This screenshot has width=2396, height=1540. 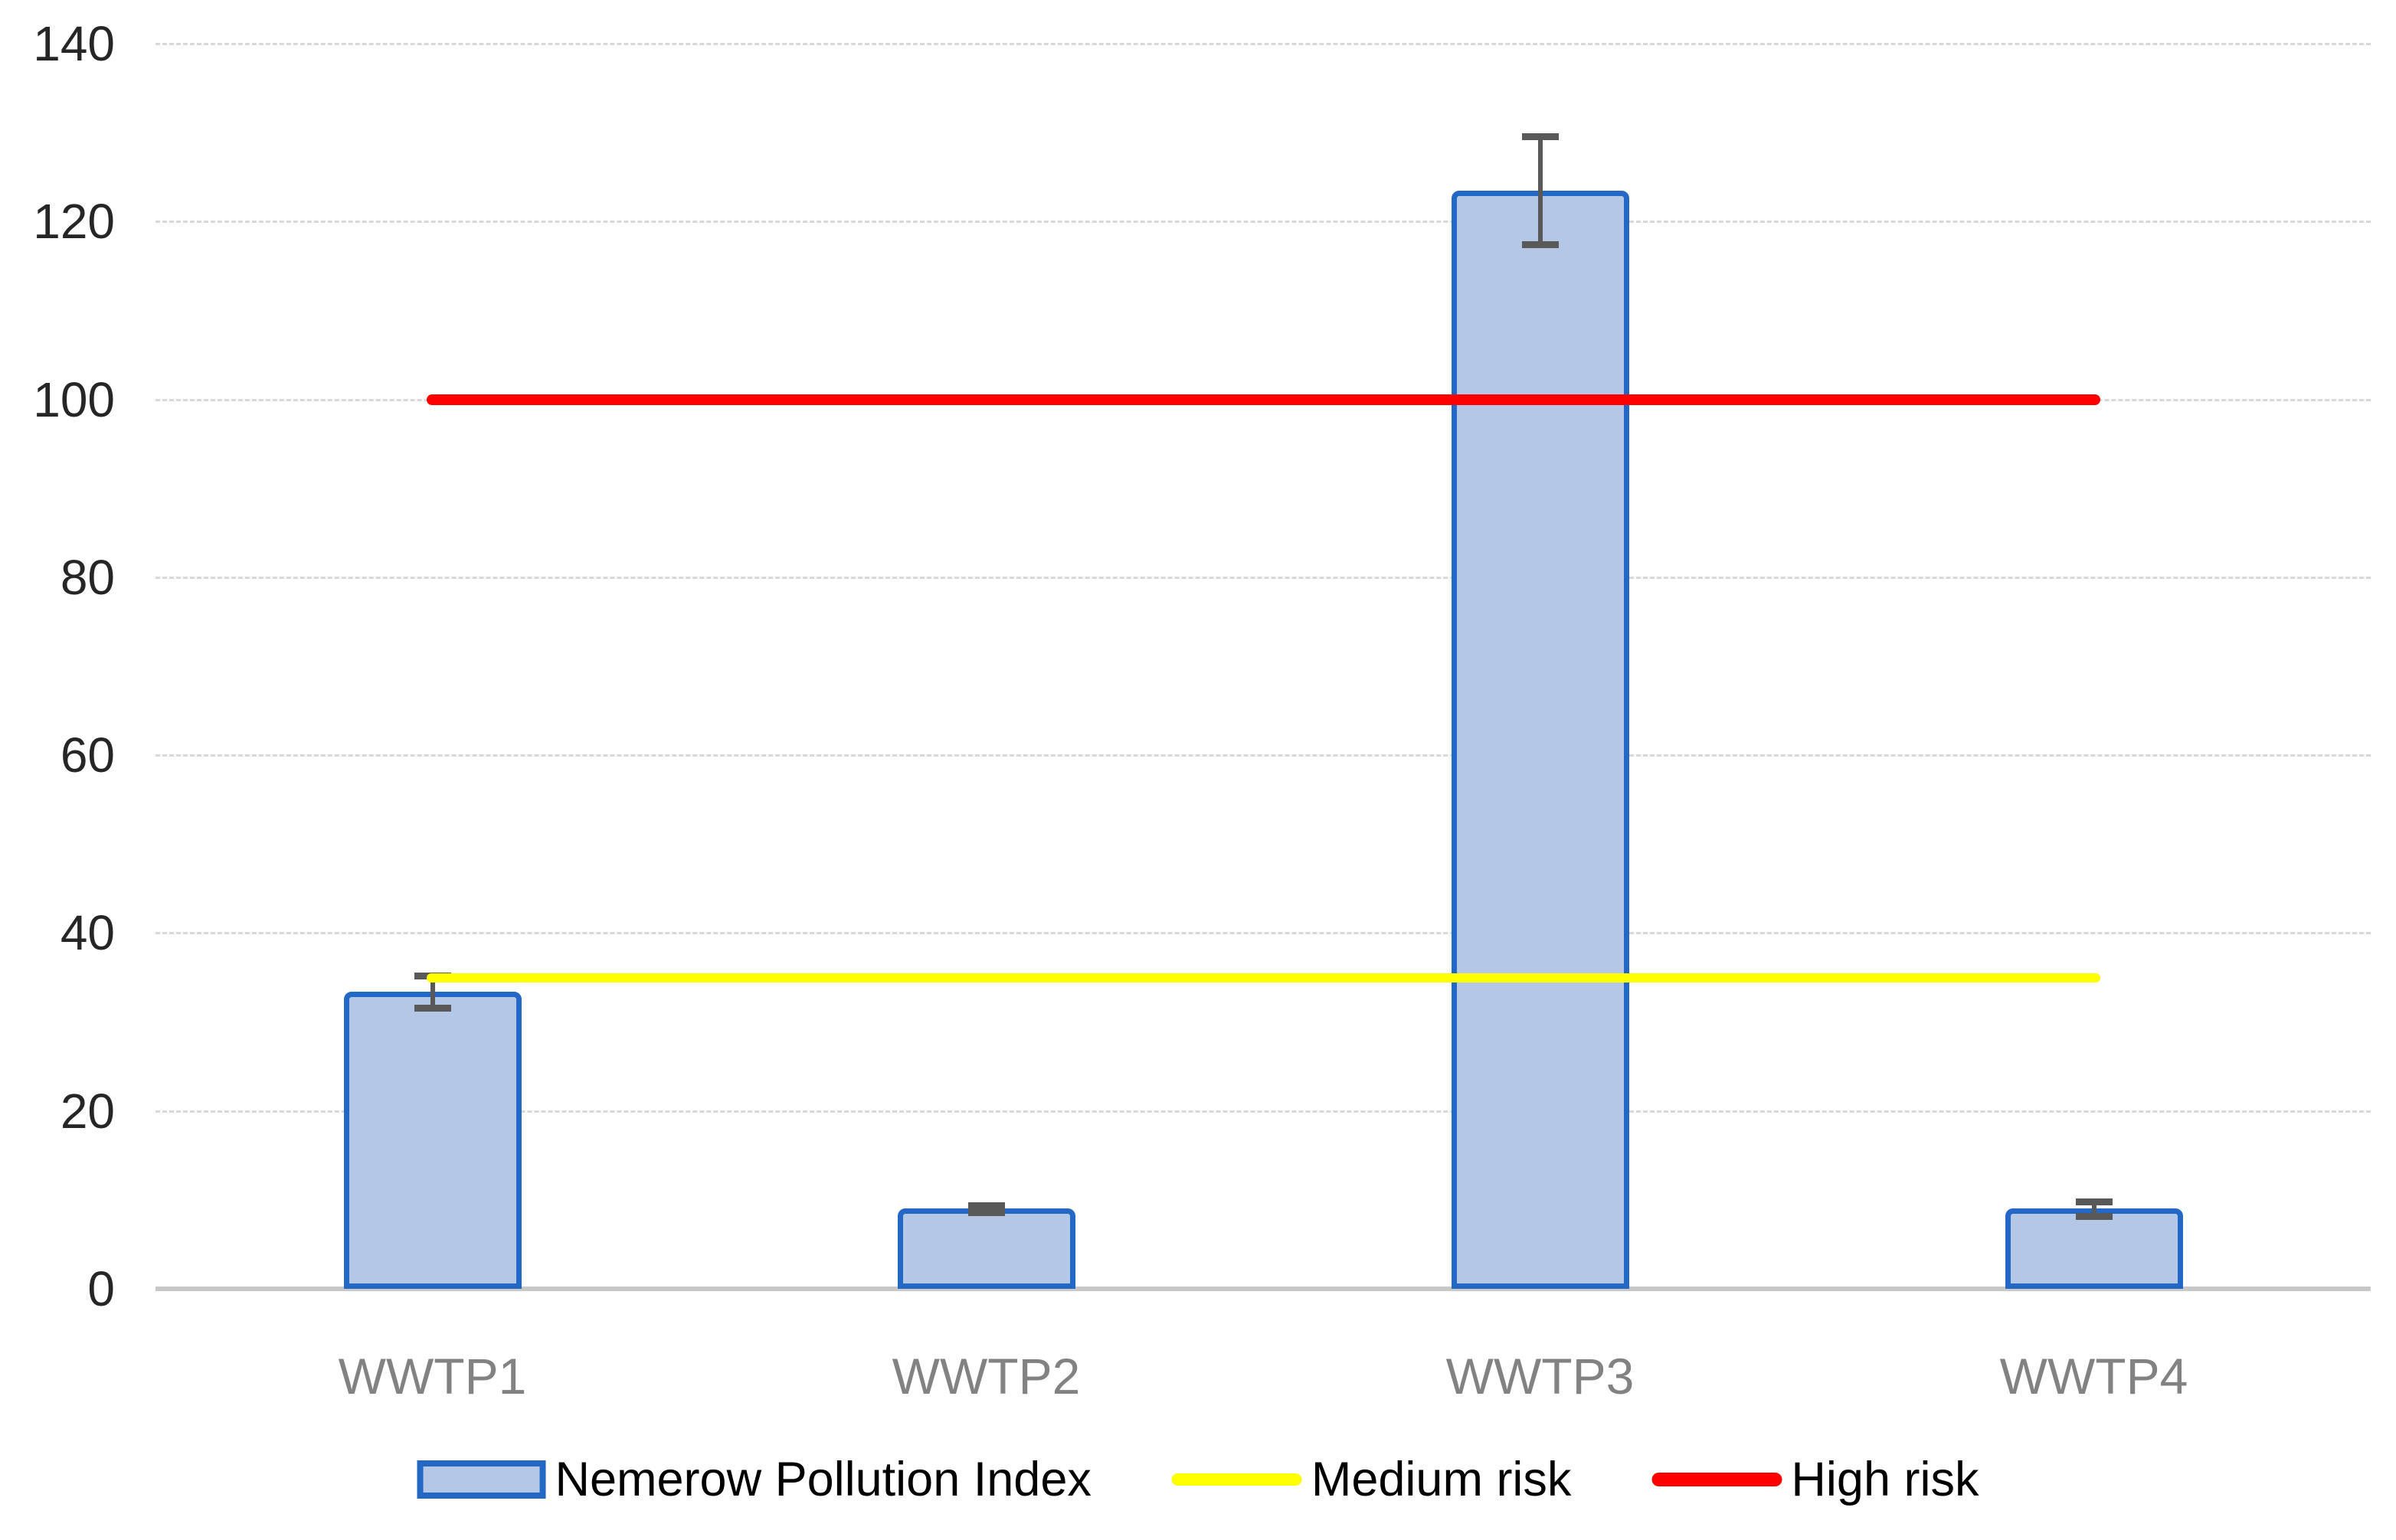 What do you see at coordinates (986, 1205) in the screenshot?
I see `error-cap-top-wwtp2` at bounding box center [986, 1205].